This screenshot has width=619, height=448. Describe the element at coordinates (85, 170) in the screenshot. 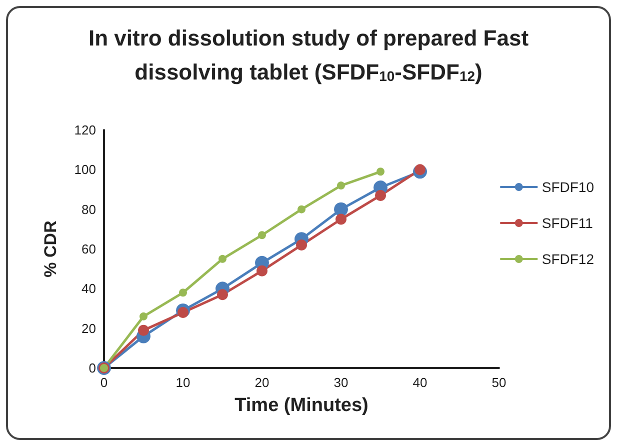

I see `y-tick-label: 100` at that location.